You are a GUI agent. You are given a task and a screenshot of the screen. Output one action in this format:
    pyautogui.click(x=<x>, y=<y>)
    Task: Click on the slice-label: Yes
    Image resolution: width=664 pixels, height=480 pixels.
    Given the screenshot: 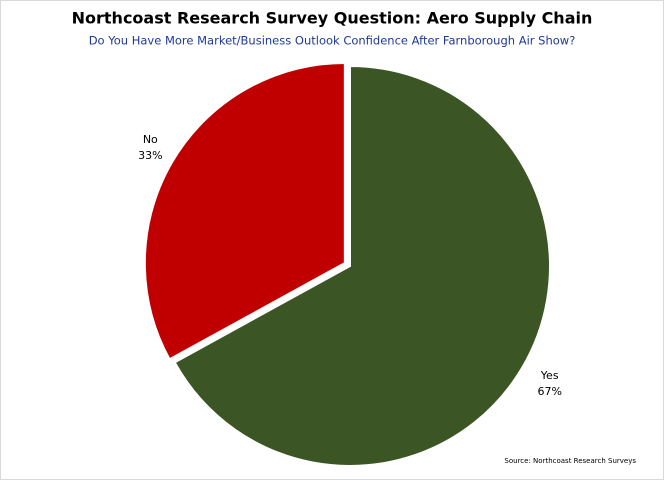 What is the action you would take?
    pyautogui.click(x=549, y=375)
    